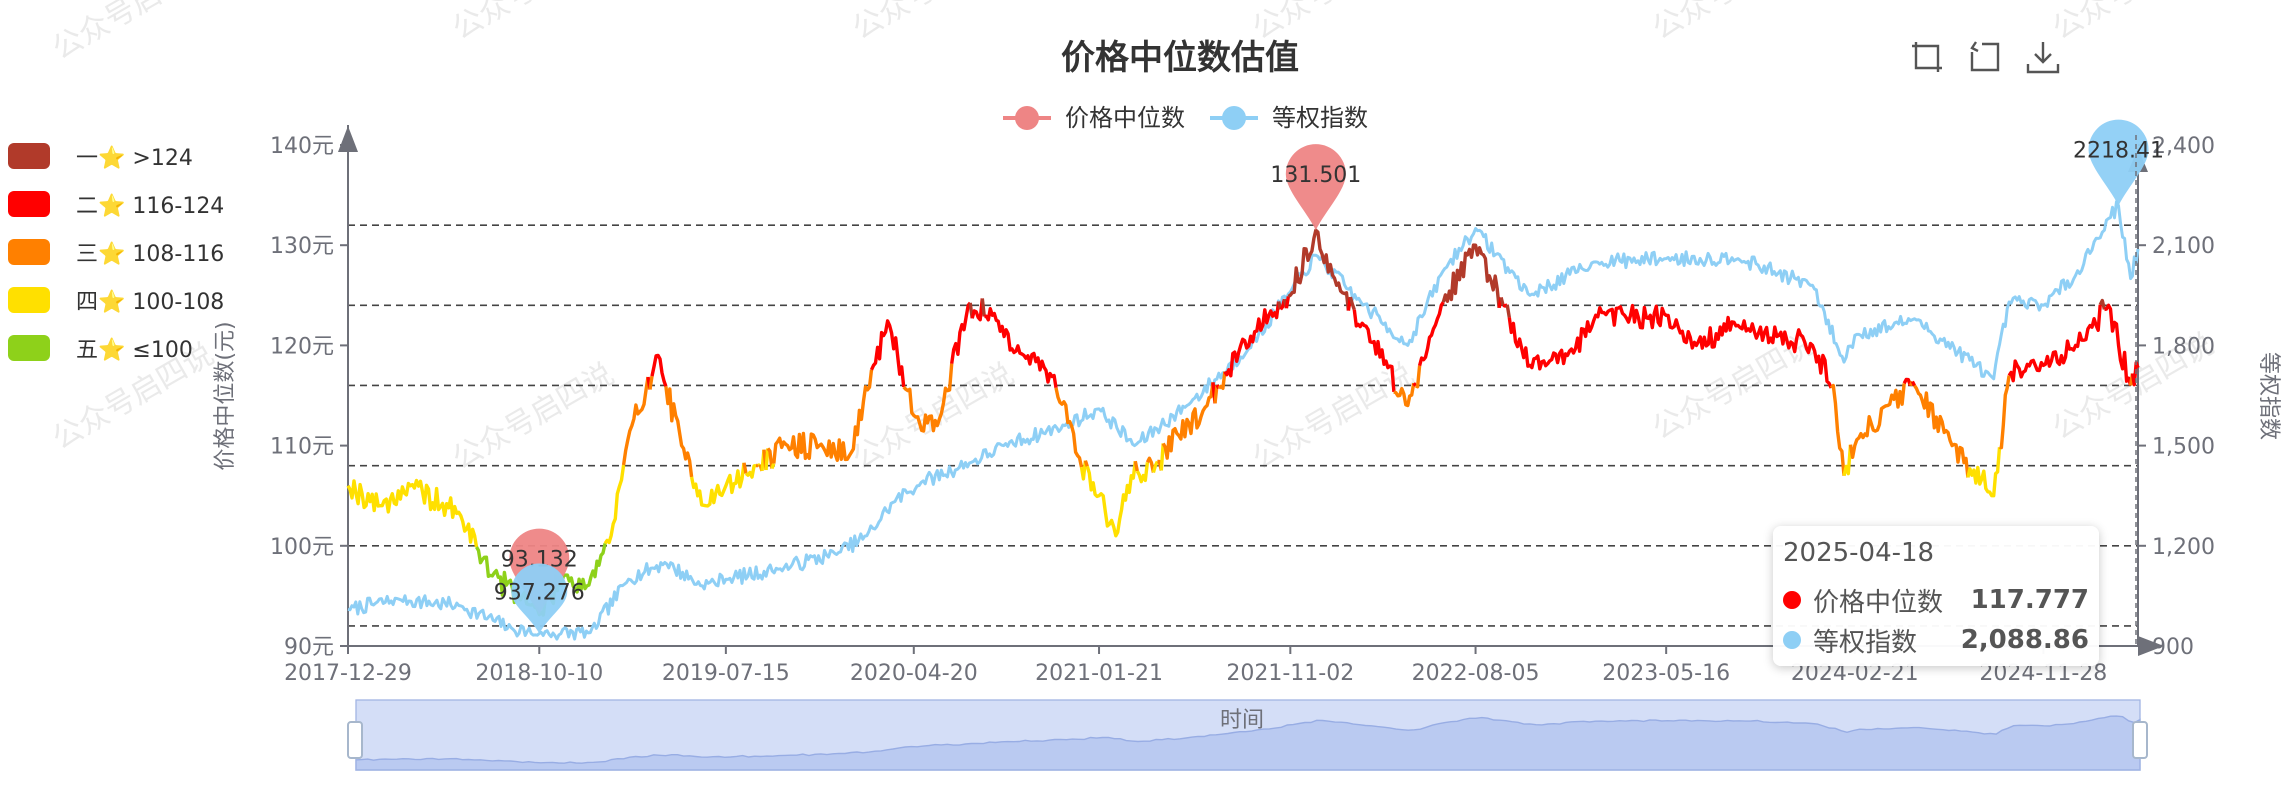 This screenshot has width=2288, height=786. Describe the element at coordinates (2183, 346) in the screenshot. I see `right-tick-label: 1,800` at that location.